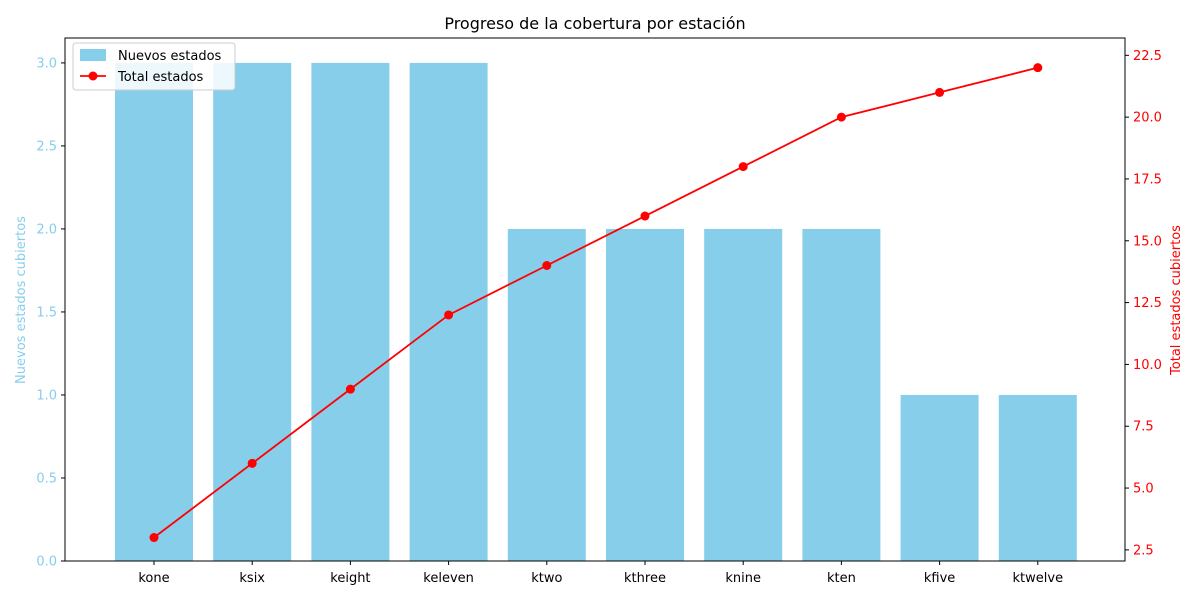 This screenshot has height=600, width=1200. Describe the element at coordinates (1038, 68) in the screenshot. I see `point-ktwelve` at that location.